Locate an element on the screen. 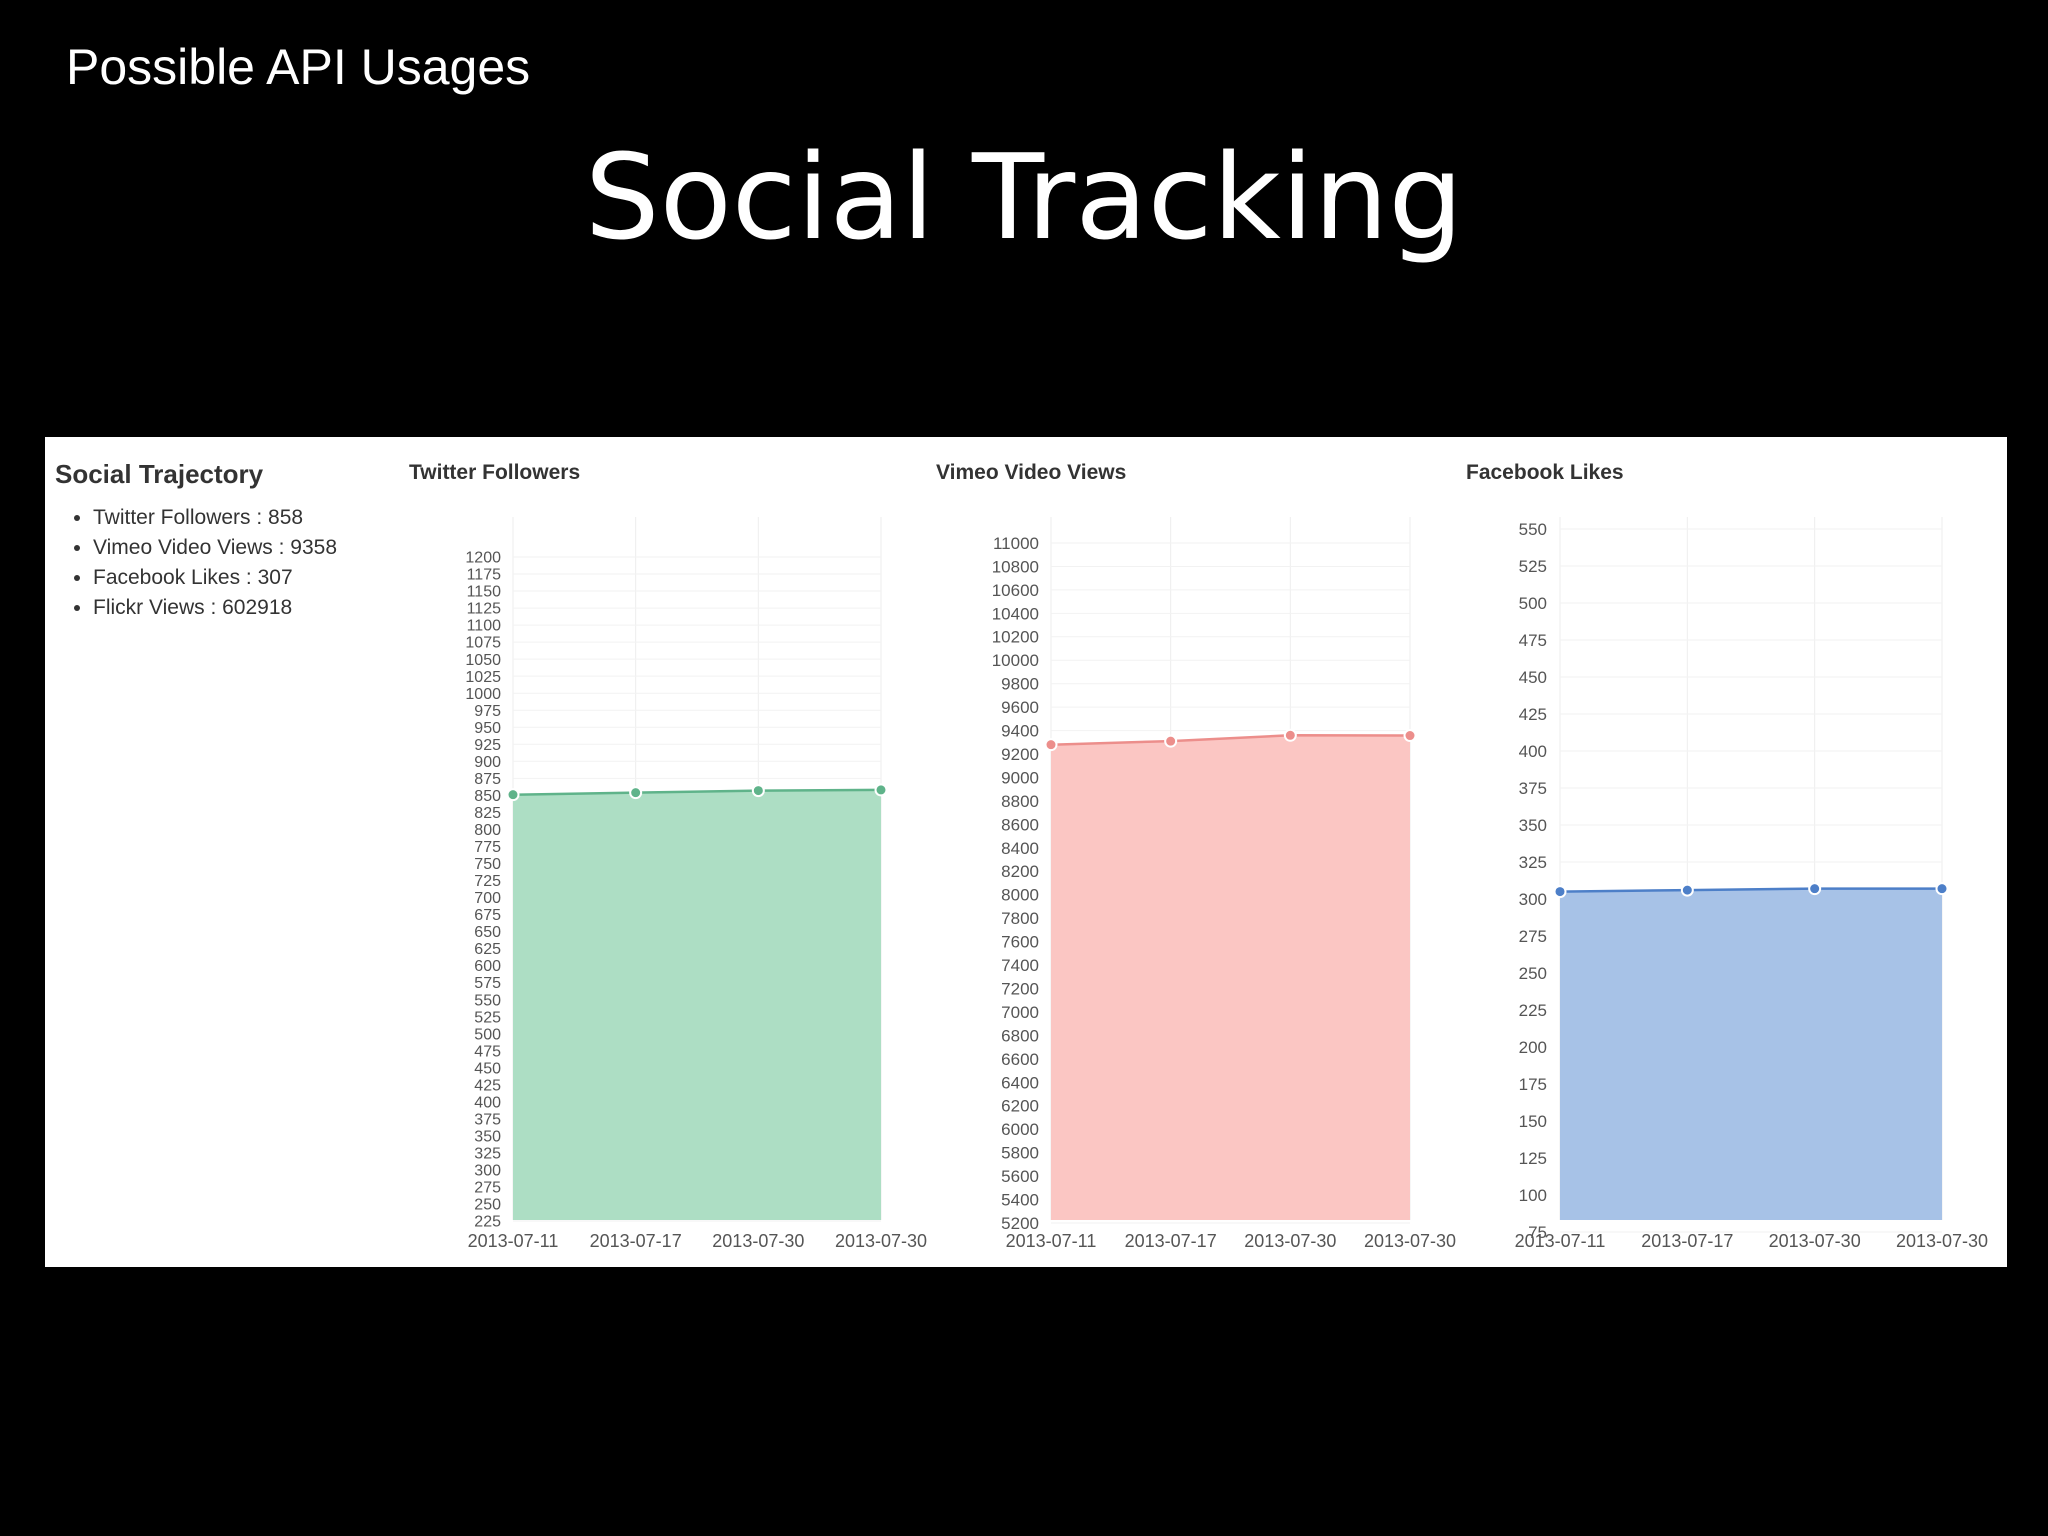  twitter-ytick-label: 1025 is located at coordinates (483, 677).